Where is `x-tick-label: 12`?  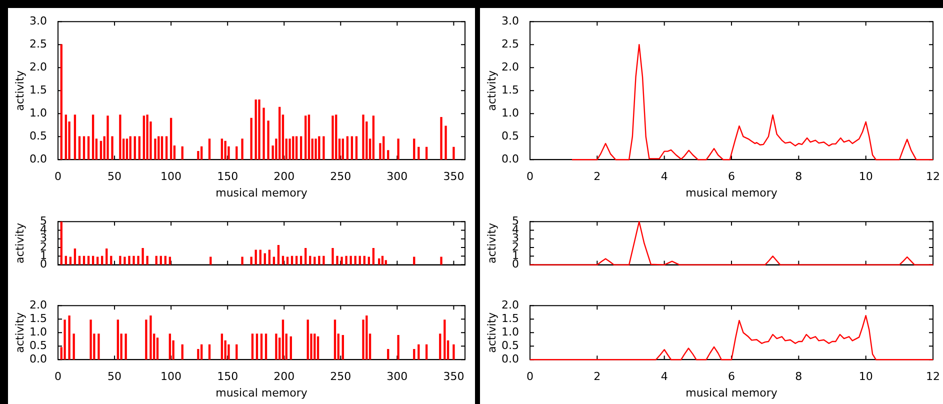
x-tick-label: 12 is located at coordinates (933, 377).